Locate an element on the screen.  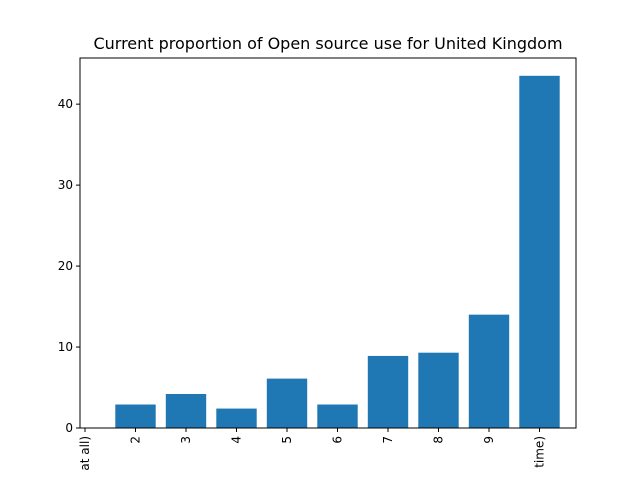
x-tick-label-0: at all) is located at coordinates (85, 453).